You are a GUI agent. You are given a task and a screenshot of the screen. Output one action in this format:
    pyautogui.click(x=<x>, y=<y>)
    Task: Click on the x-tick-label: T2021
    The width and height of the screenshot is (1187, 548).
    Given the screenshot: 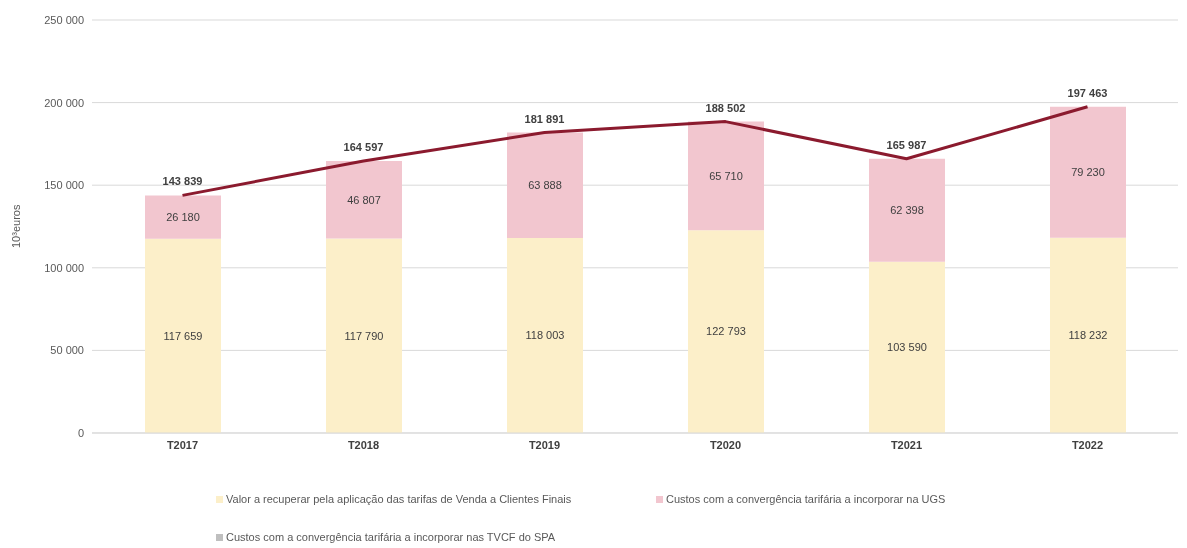 What is the action you would take?
    pyautogui.click(x=906, y=444)
    